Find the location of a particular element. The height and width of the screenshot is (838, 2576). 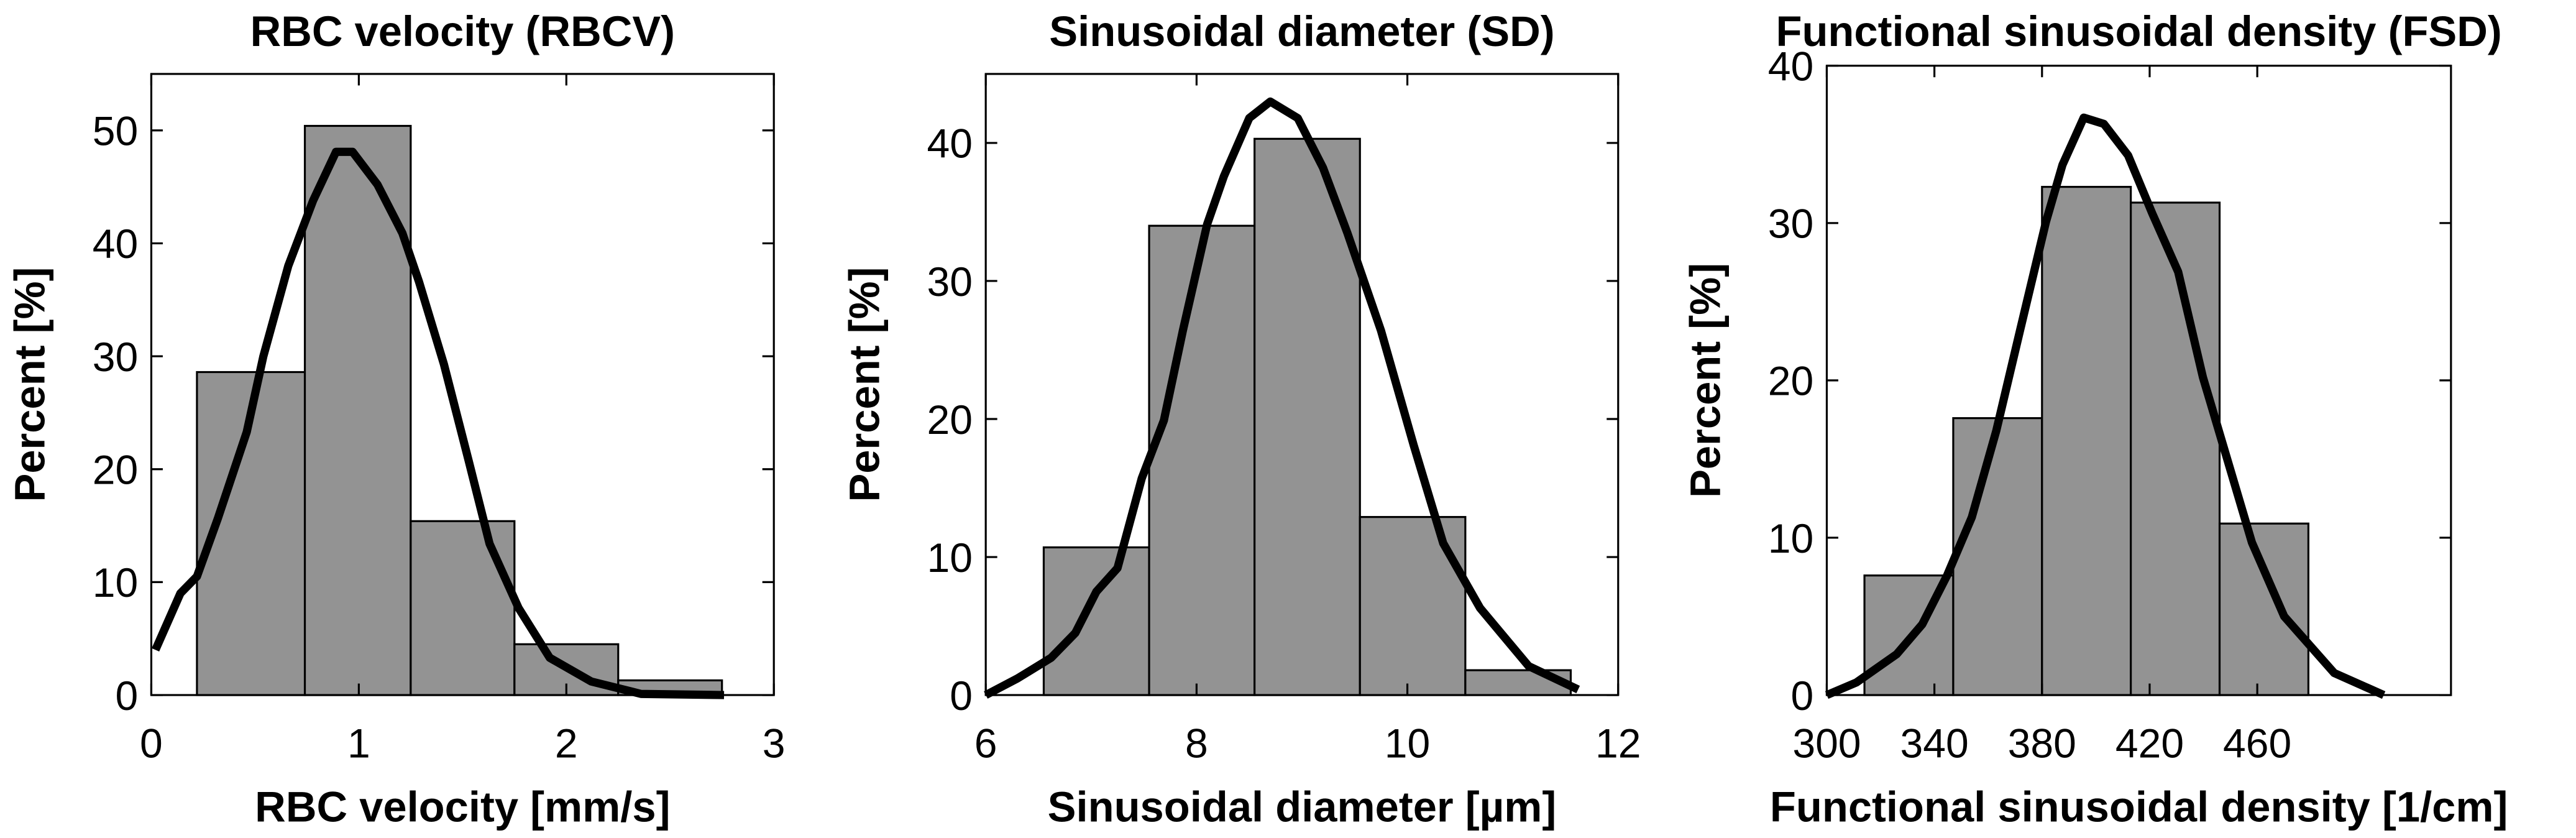

x-tick-label: 6 is located at coordinates (985, 744).